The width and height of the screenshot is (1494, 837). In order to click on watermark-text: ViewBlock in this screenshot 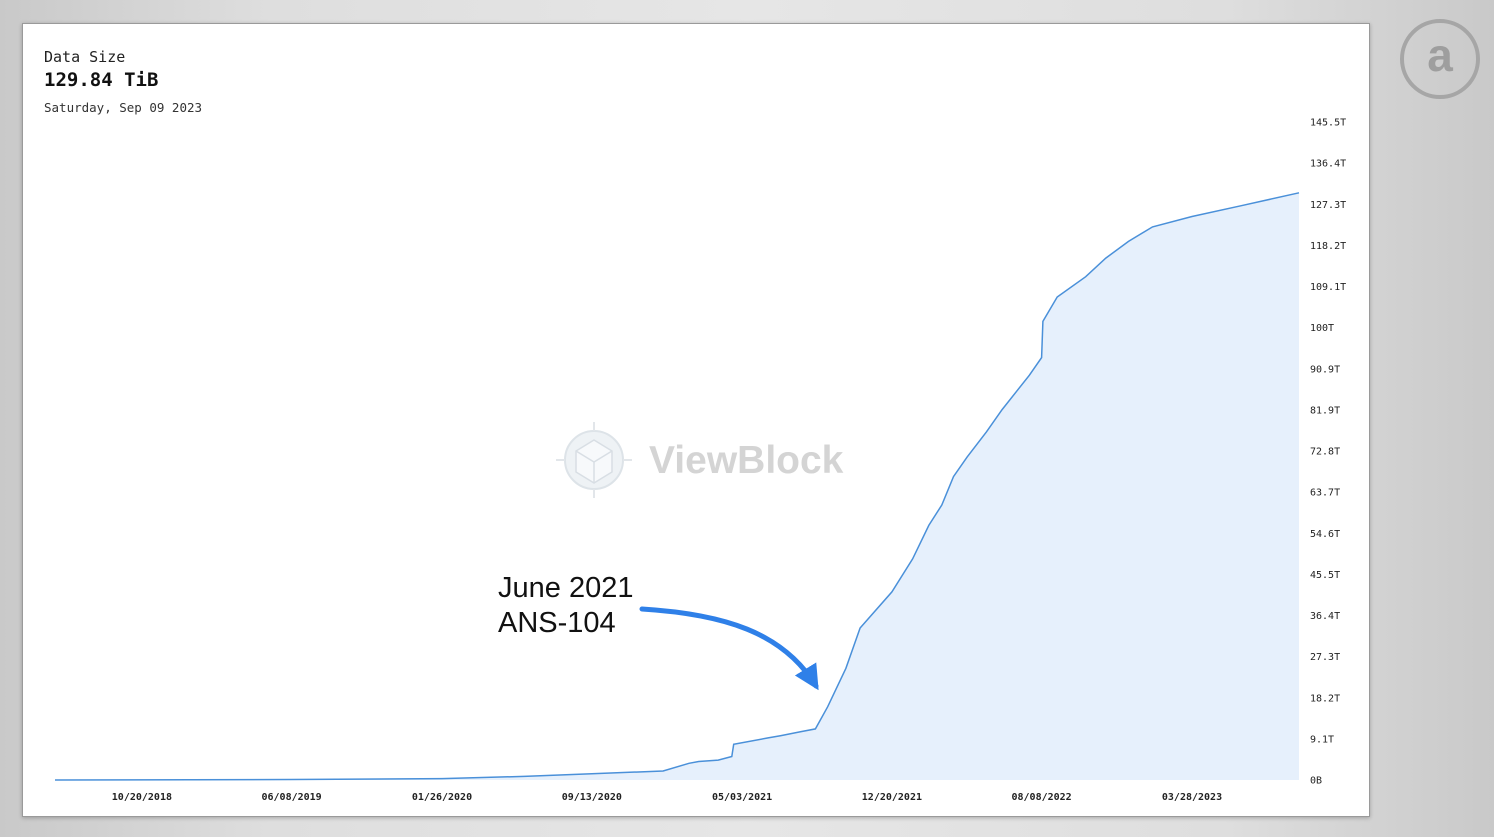, I will do `click(746, 460)`.